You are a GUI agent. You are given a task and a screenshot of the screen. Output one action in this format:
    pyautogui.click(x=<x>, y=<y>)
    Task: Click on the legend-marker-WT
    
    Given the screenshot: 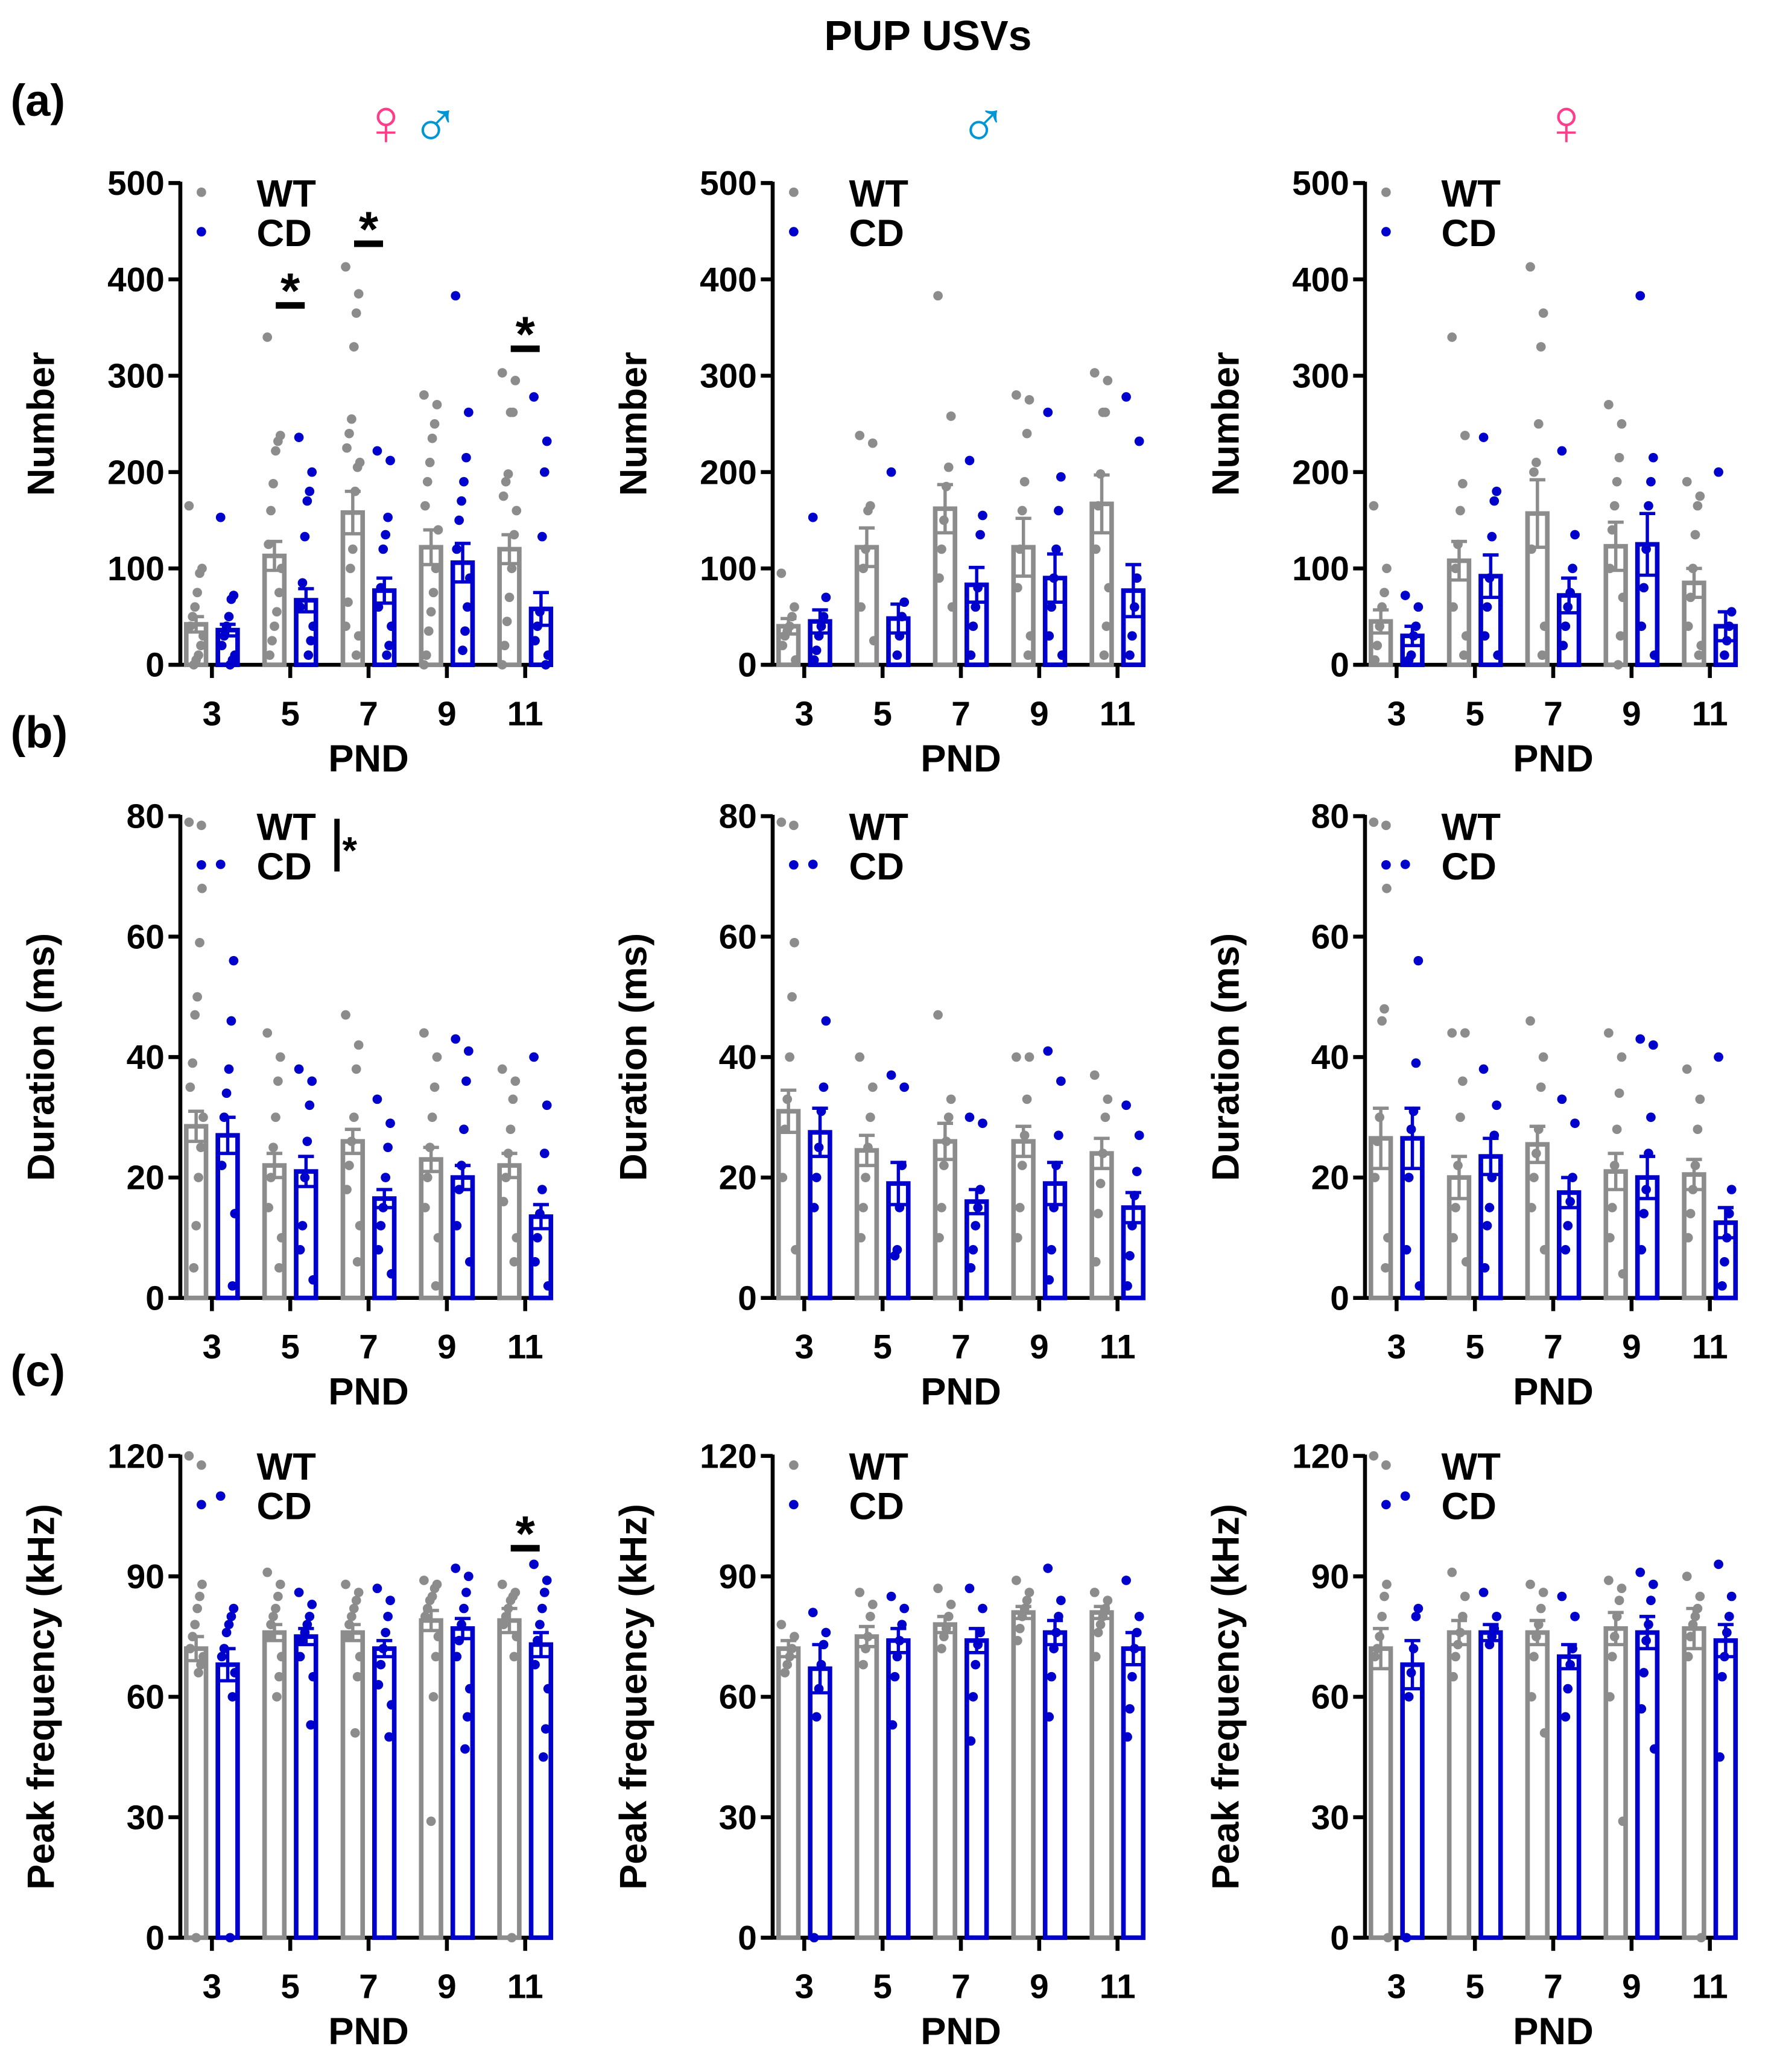 What is the action you would take?
    pyautogui.click(x=1386, y=826)
    